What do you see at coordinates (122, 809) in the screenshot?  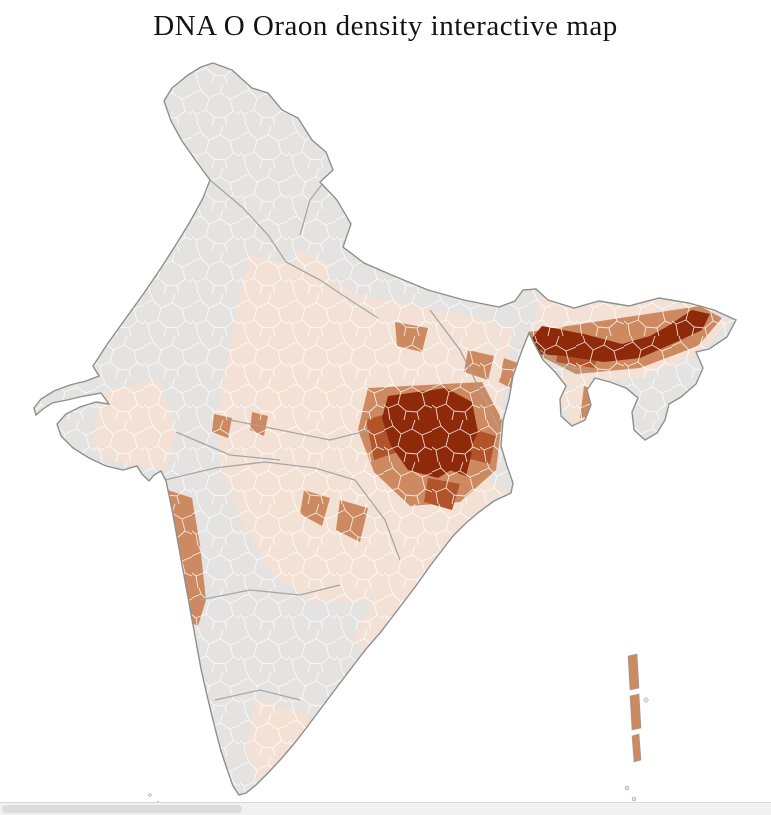 I see `scrollbar-thumb` at bounding box center [122, 809].